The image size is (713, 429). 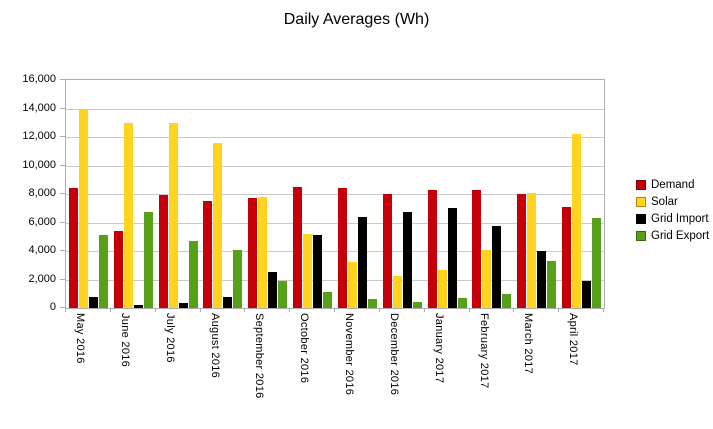 I want to click on y-axis-label: 14,000, so click(x=39, y=108).